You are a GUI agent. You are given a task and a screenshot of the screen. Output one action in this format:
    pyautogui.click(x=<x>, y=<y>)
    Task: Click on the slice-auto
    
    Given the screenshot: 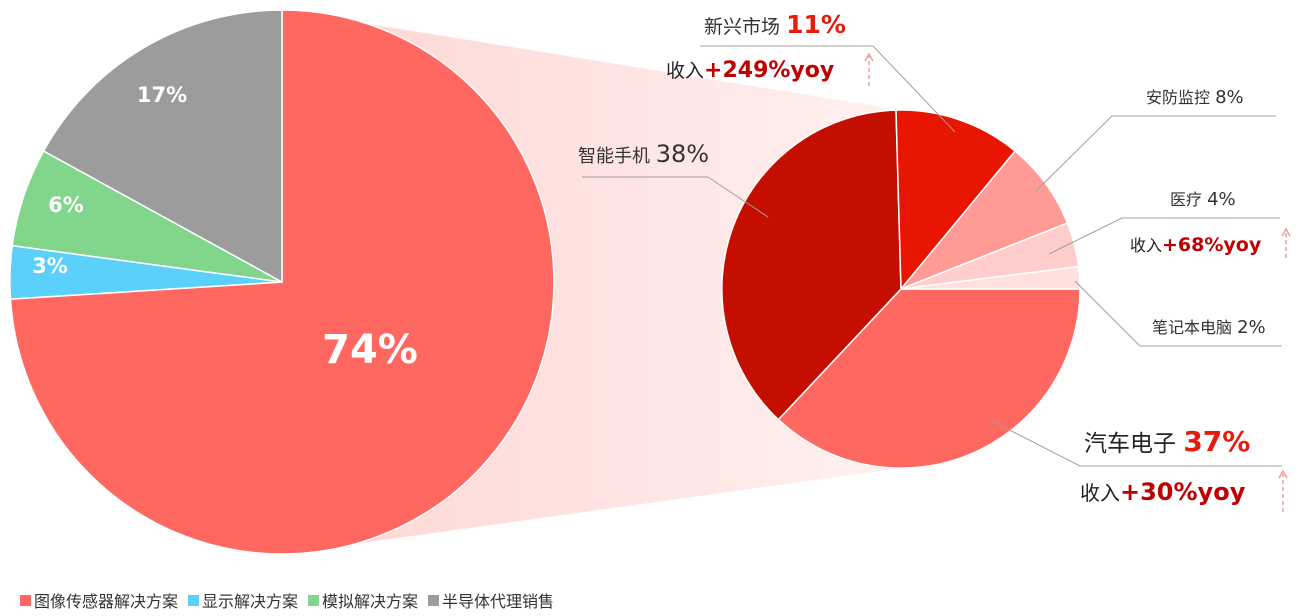 What is the action you would take?
    pyautogui.click(x=929, y=378)
    